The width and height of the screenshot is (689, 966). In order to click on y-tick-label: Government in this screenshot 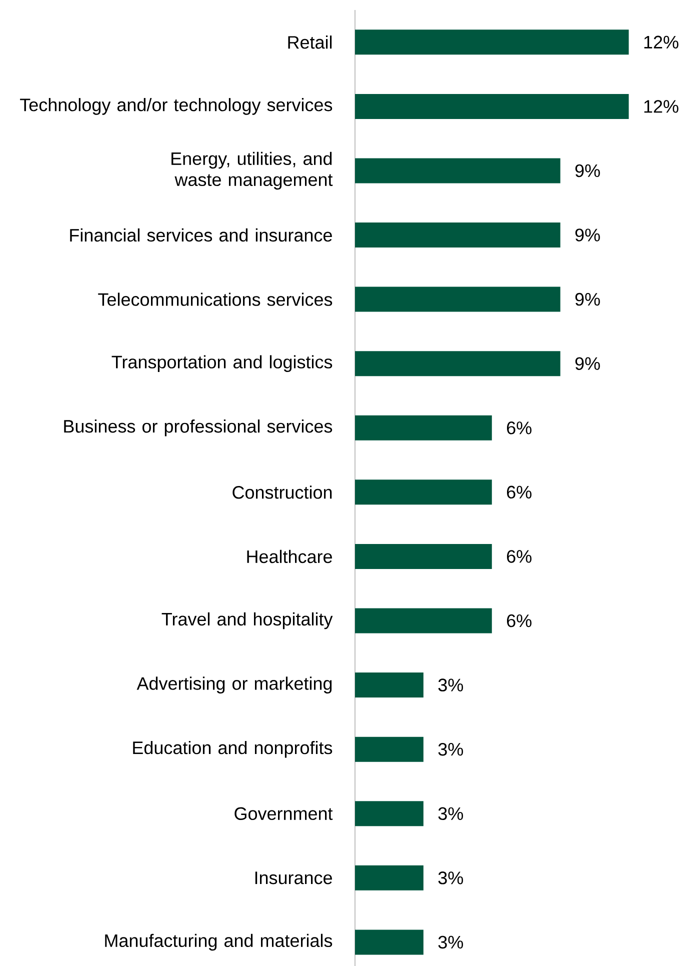, I will do `click(283, 813)`.